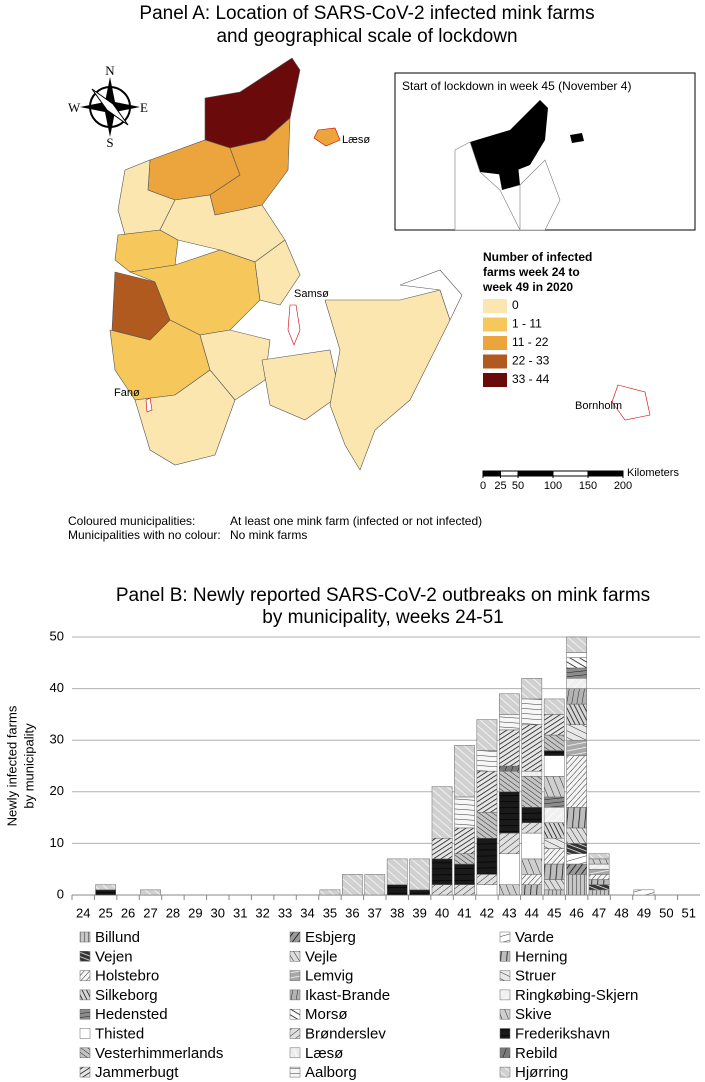 Image resolution: width=705 pixels, height=1082 pixels. I want to click on compass-label: N, so click(110, 70).